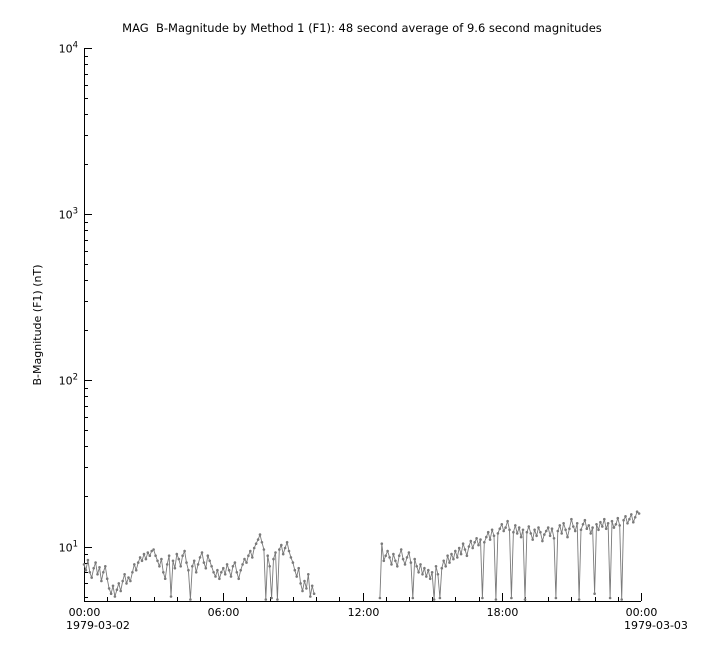 This screenshot has width=724, height=656. Describe the element at coordinates (68, 380) in the screenshot. I see `y-tick-label: 10²` at that location.